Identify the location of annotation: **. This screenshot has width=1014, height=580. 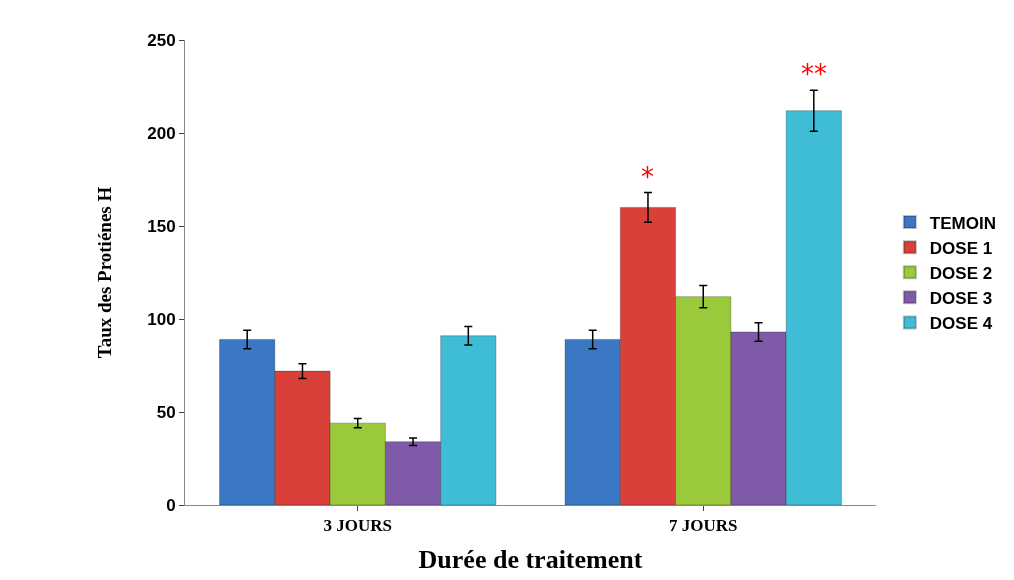
(814, 74).